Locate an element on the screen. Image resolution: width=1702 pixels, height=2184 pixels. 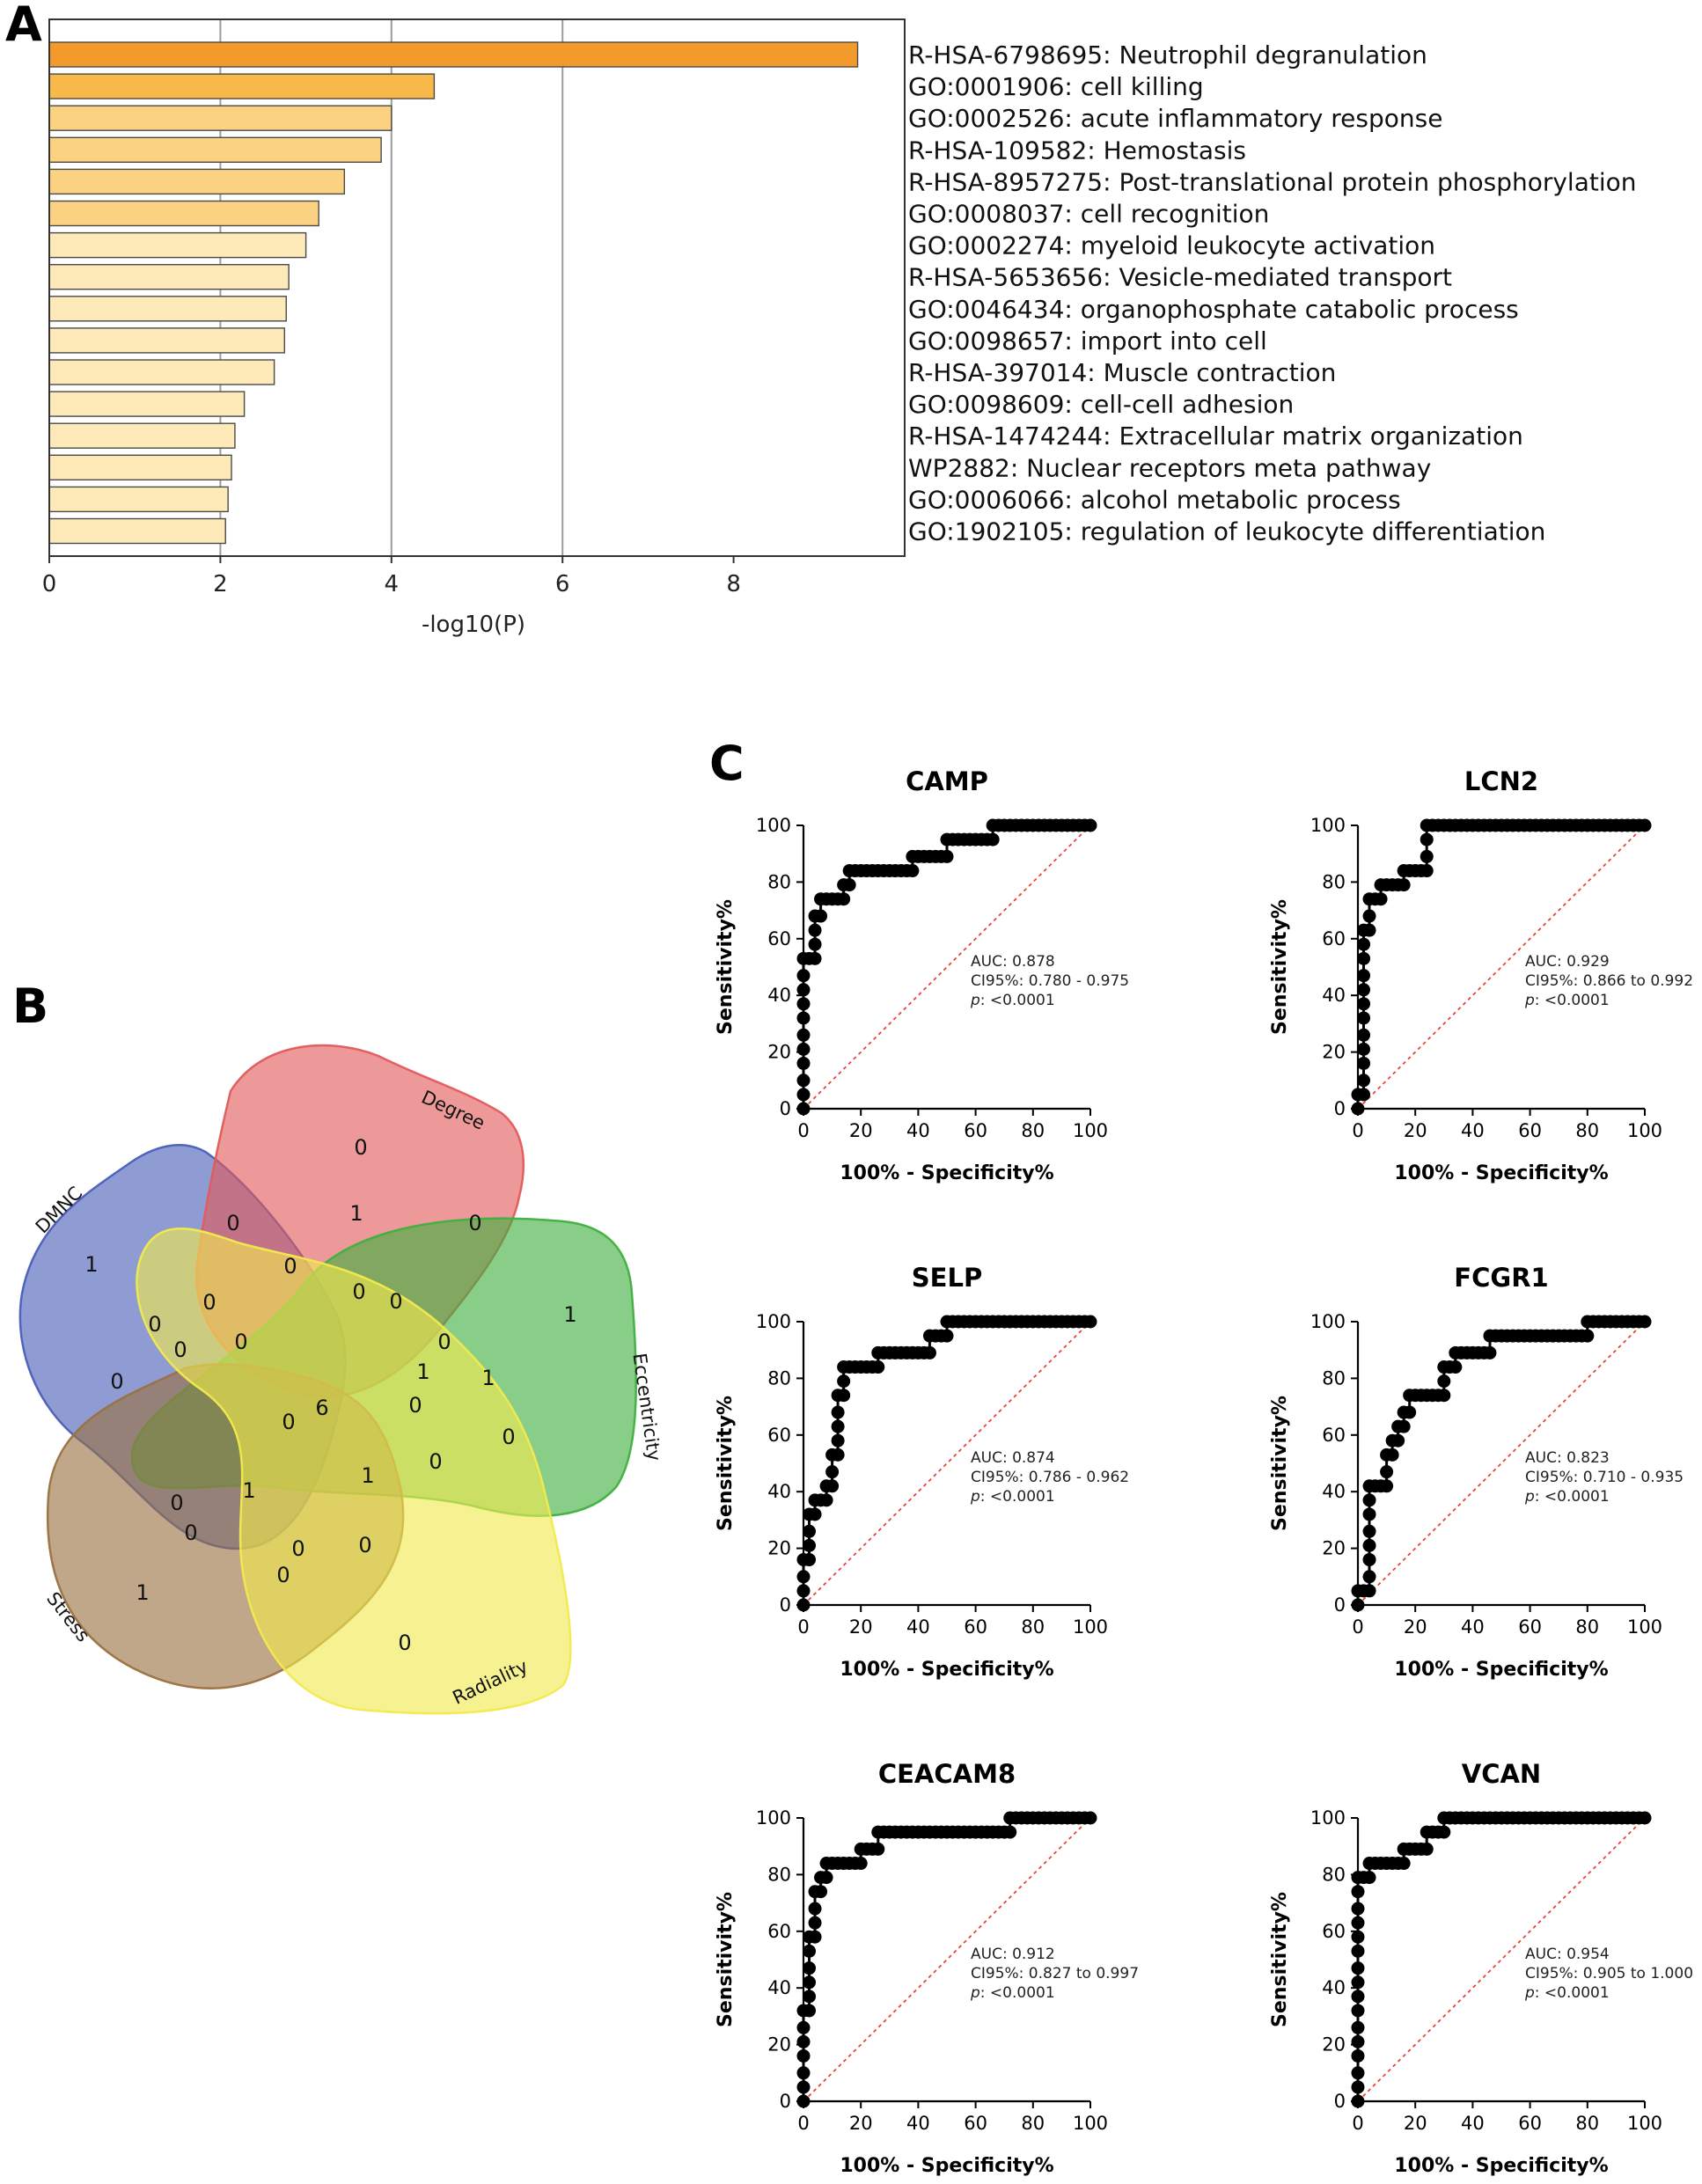
panel-b-letter: B is located at coordinates (30, 1006).